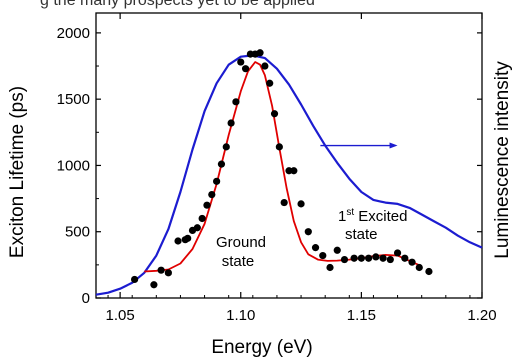 This screenshot has height=362, width=518. I want to click on arrow-to-right-axis, so click(359, 145).